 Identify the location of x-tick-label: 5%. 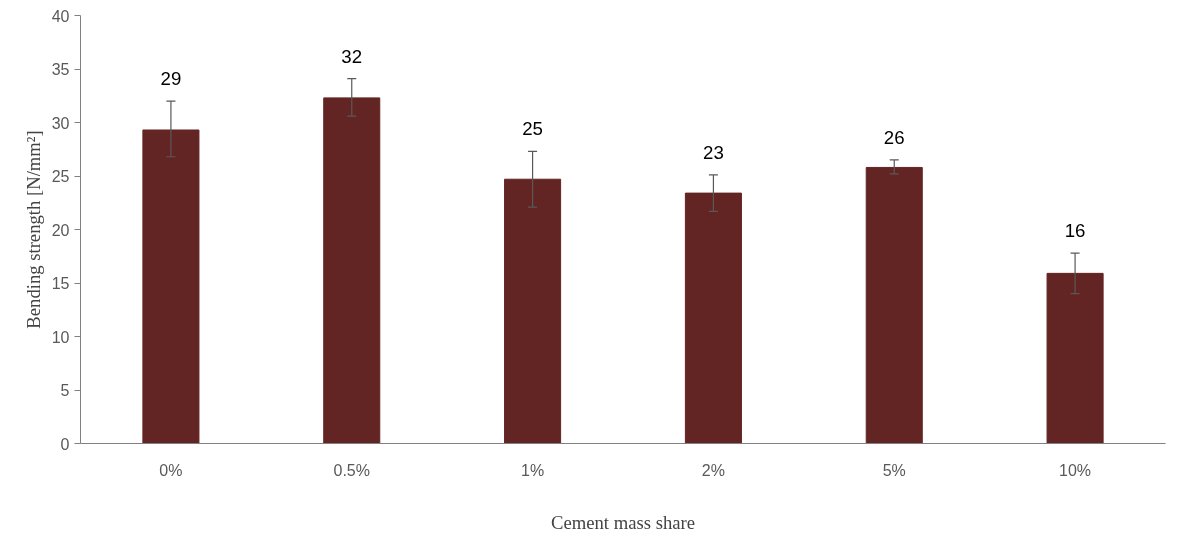
(894, 470).